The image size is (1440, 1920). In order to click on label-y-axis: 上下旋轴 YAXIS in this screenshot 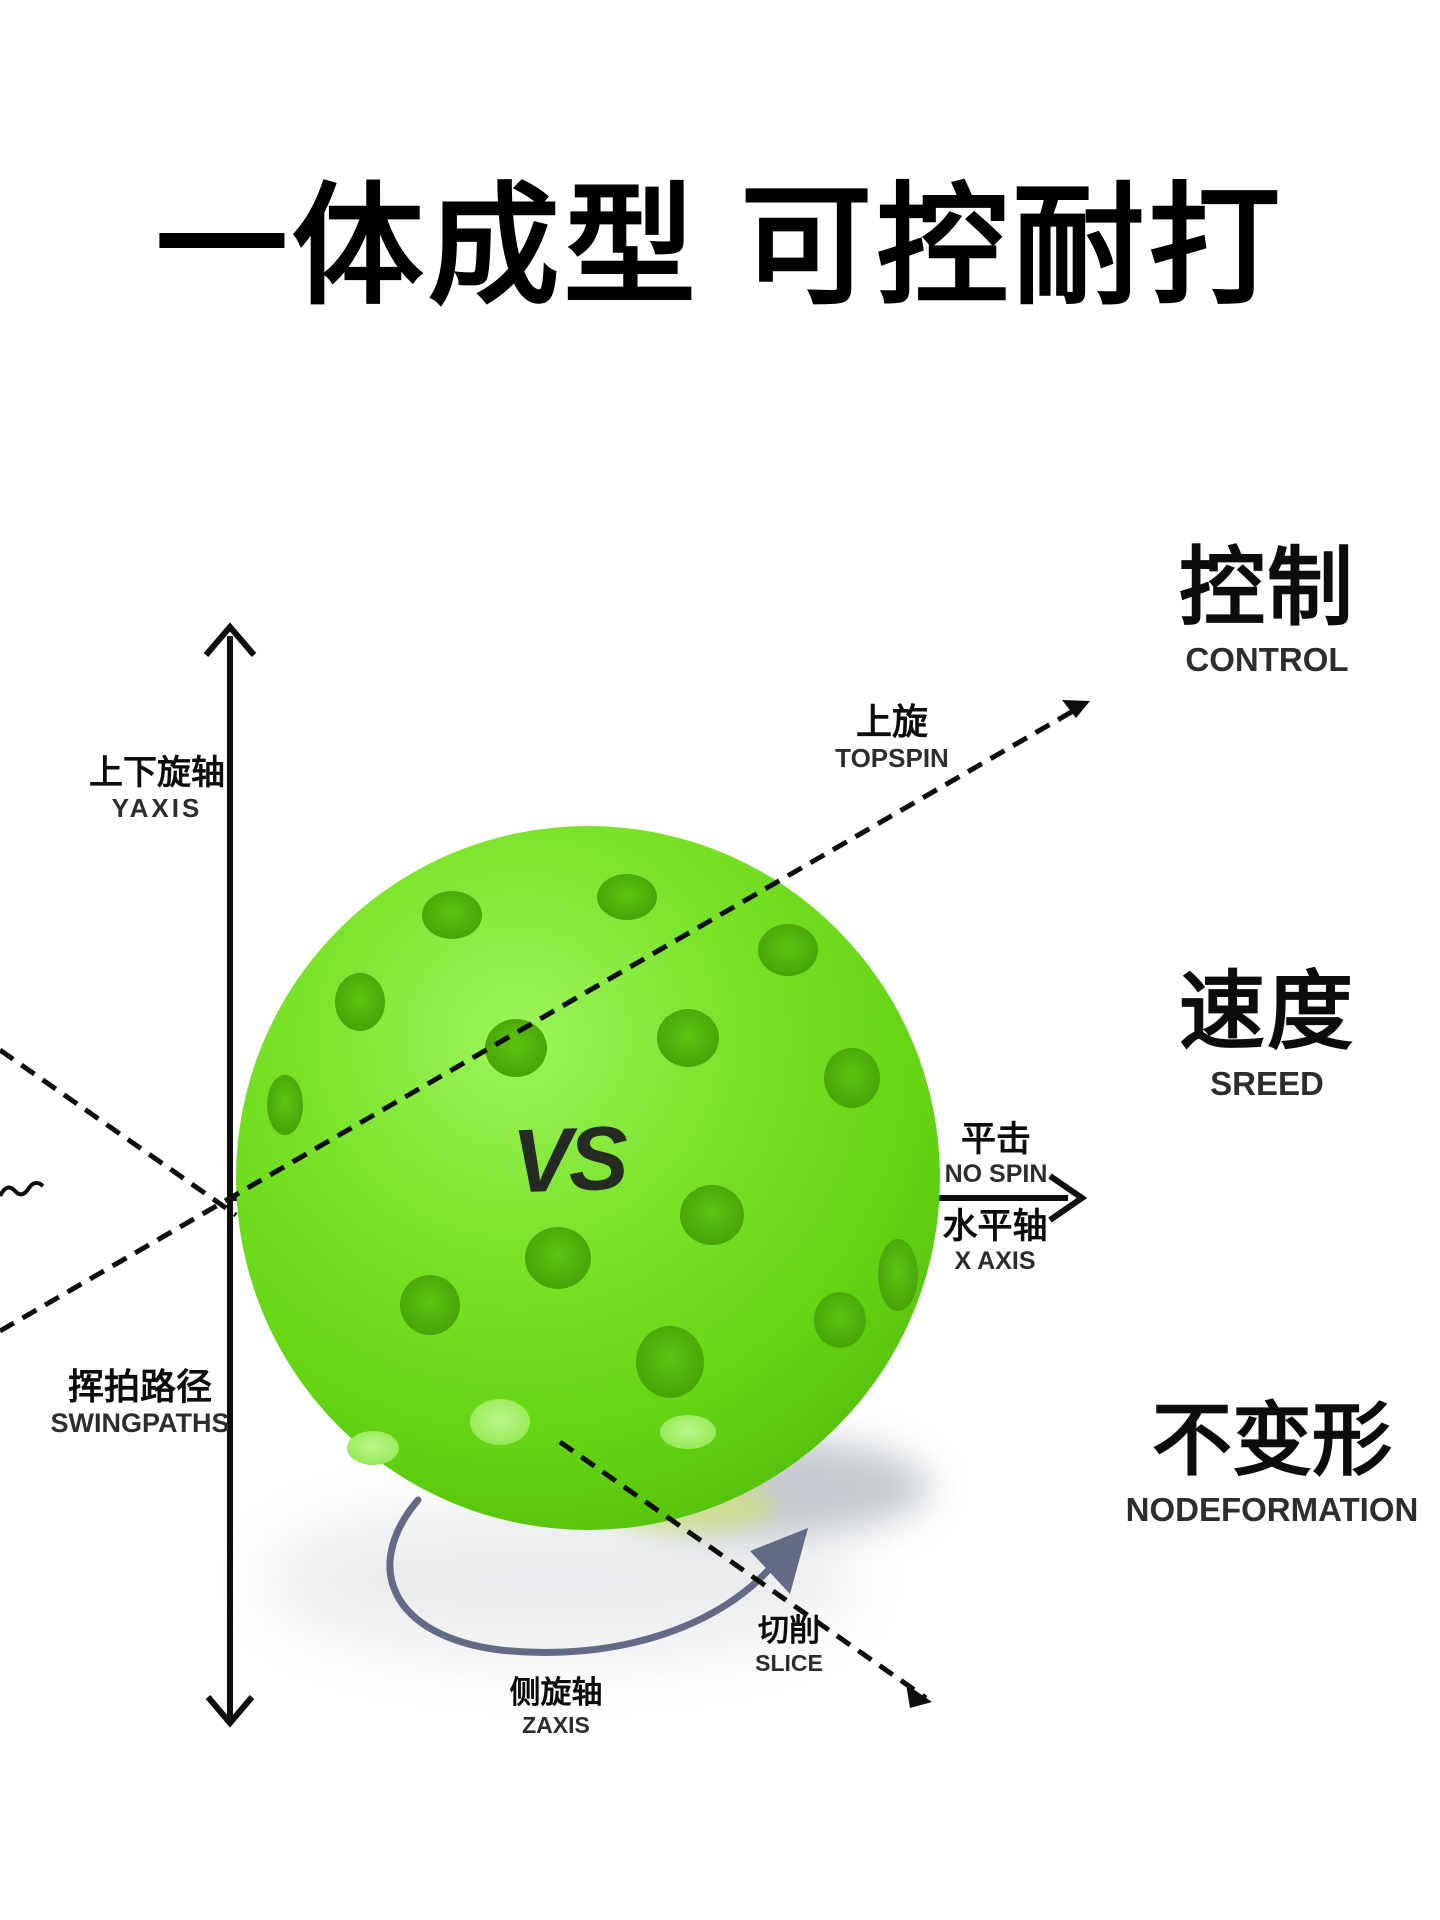, I will do `click(157, 788)`.